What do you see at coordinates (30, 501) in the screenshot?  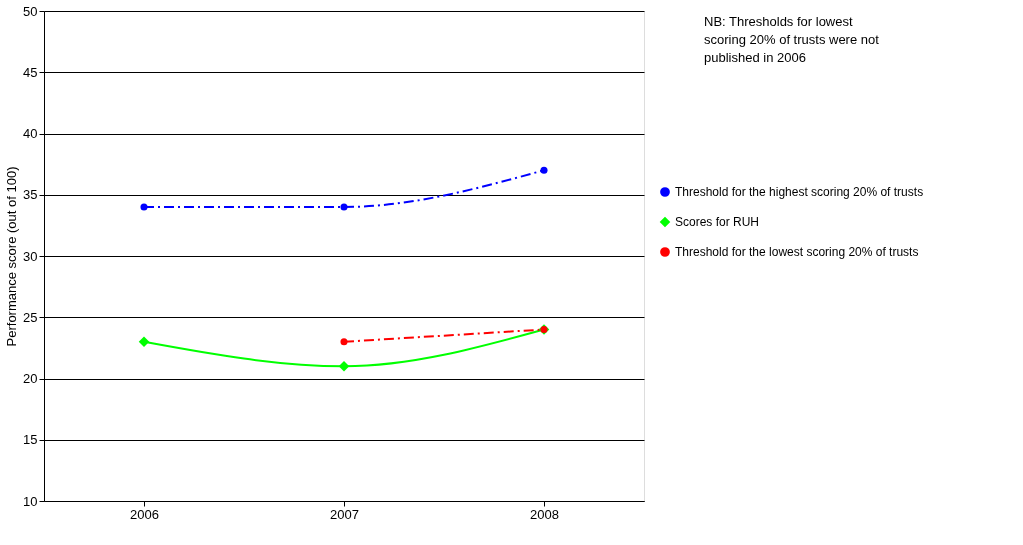 I see `y-tick-label: 10` at bounding box center [30, 501].